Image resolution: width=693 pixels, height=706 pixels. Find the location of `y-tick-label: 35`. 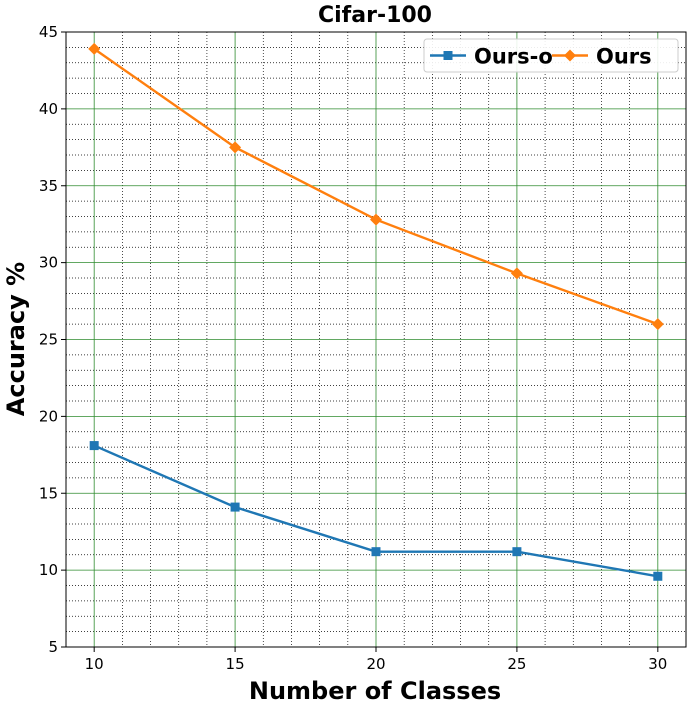

y-tick-label: 35 is located at coordinates (48, 186).